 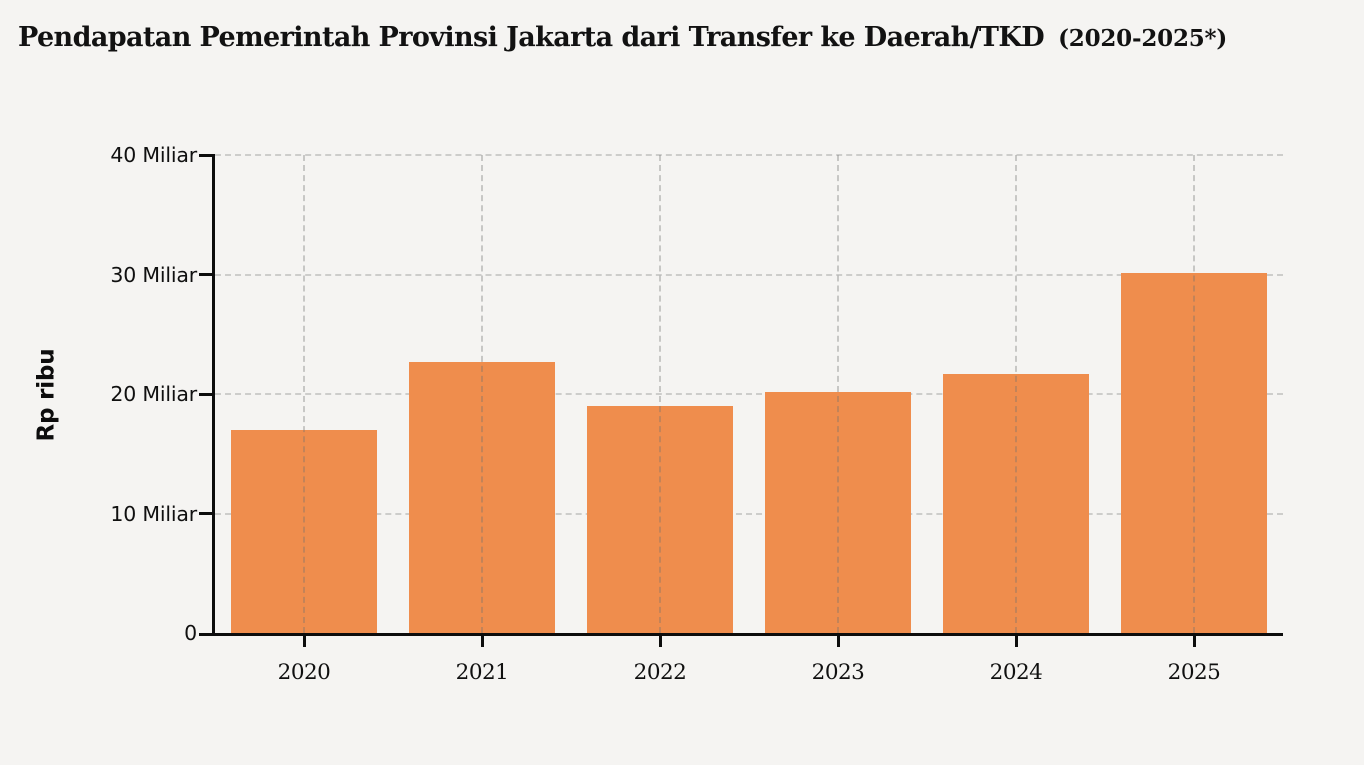 What do you see at coordinates (838, 394) in the screenshot?
I see `v-gridline-2023` at bounding box center [838, 394].